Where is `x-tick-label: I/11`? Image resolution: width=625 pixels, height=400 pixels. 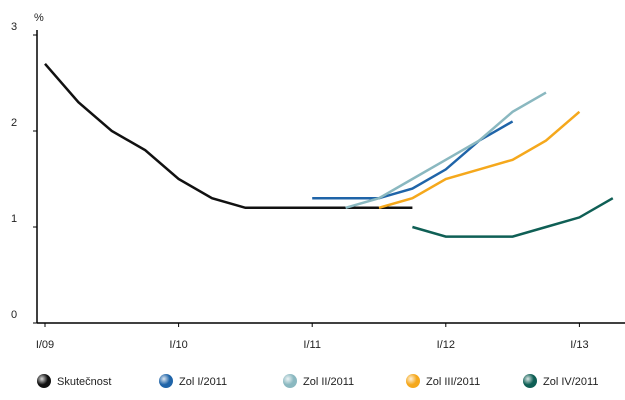
x-tick-label: I/11 is located at coordinates (312, 345).